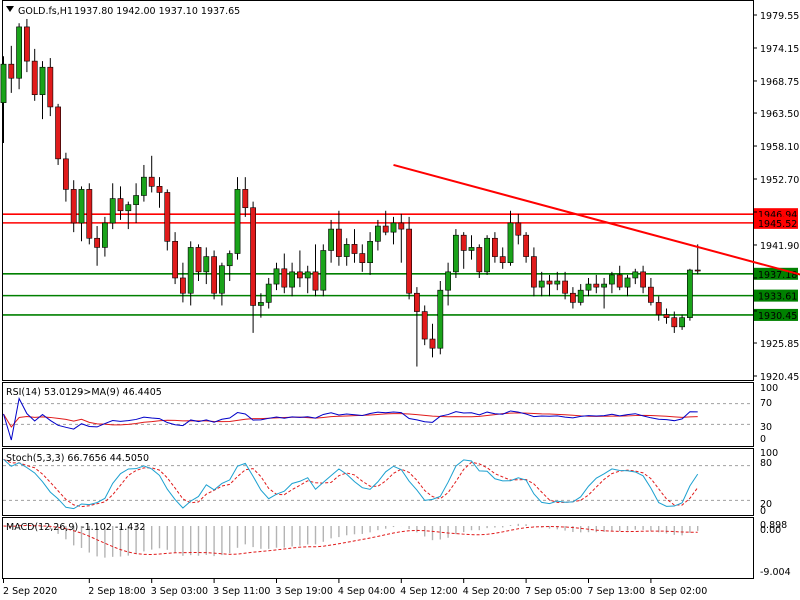  I want to click on price-tick-label: 1920.45, so click(779, 377).